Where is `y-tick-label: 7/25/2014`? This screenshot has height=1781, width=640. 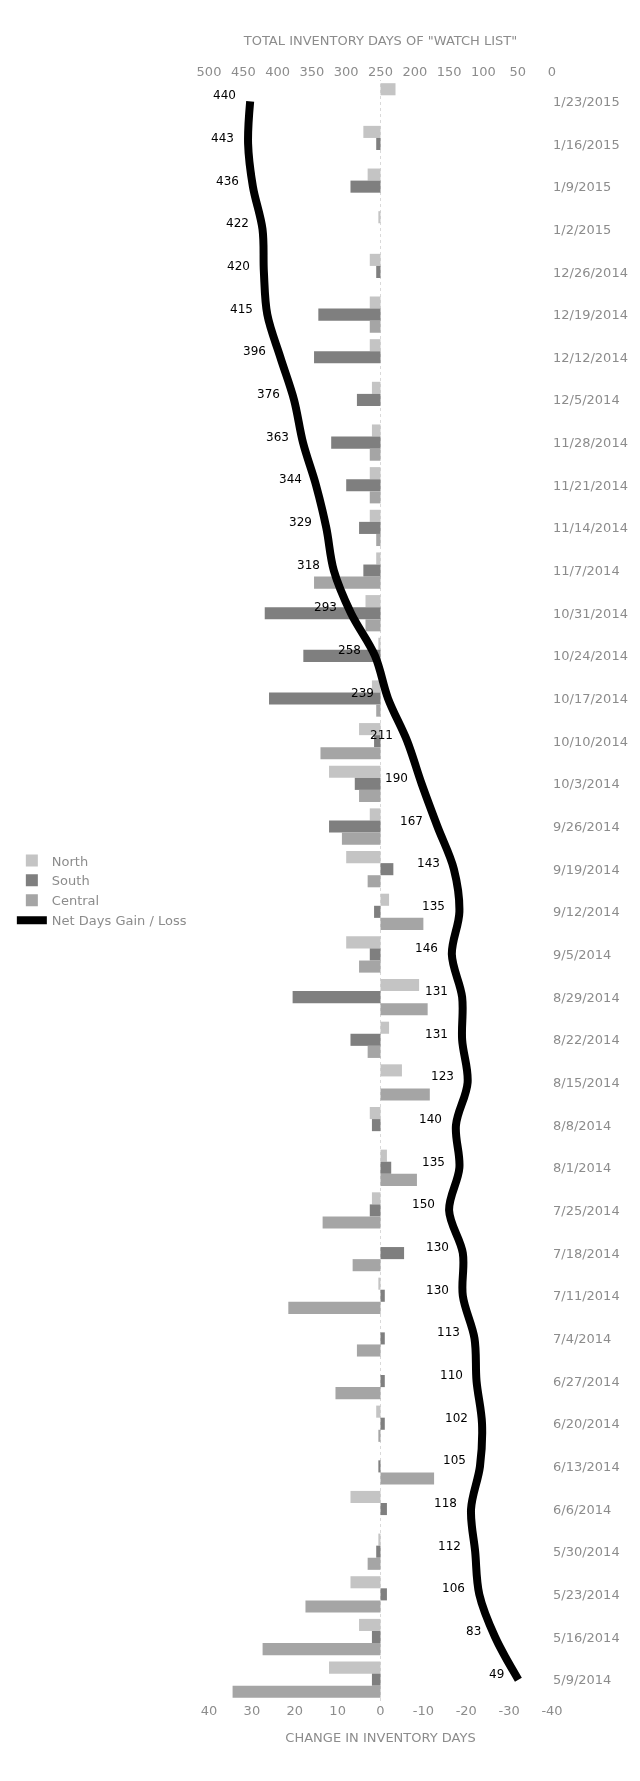
y-tick-label: 7/25/2014 is located at coordinates (586, 1210).